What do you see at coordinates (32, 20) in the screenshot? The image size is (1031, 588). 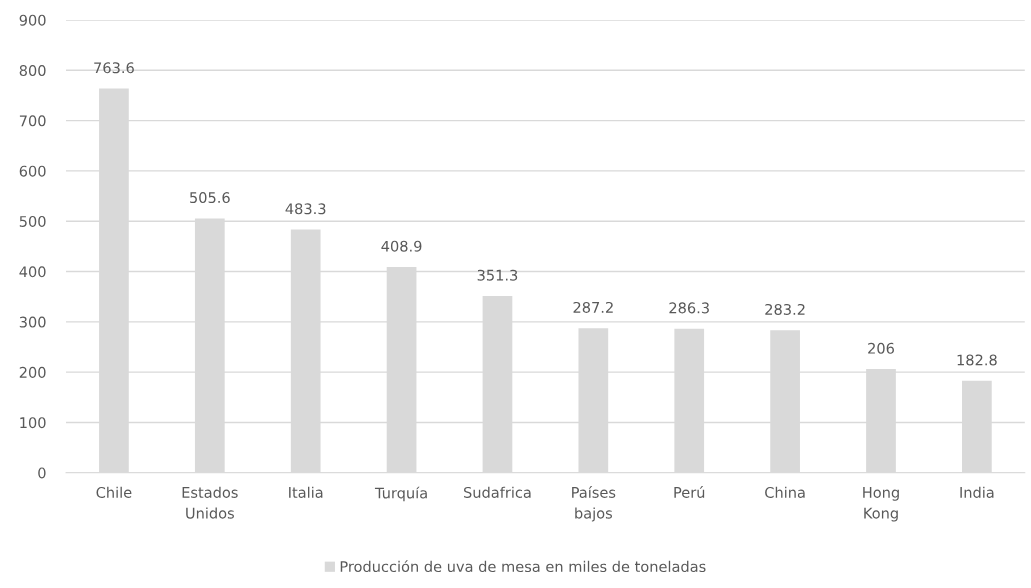 I see `y-tick-label: 900` at bounding box center [32, 20].